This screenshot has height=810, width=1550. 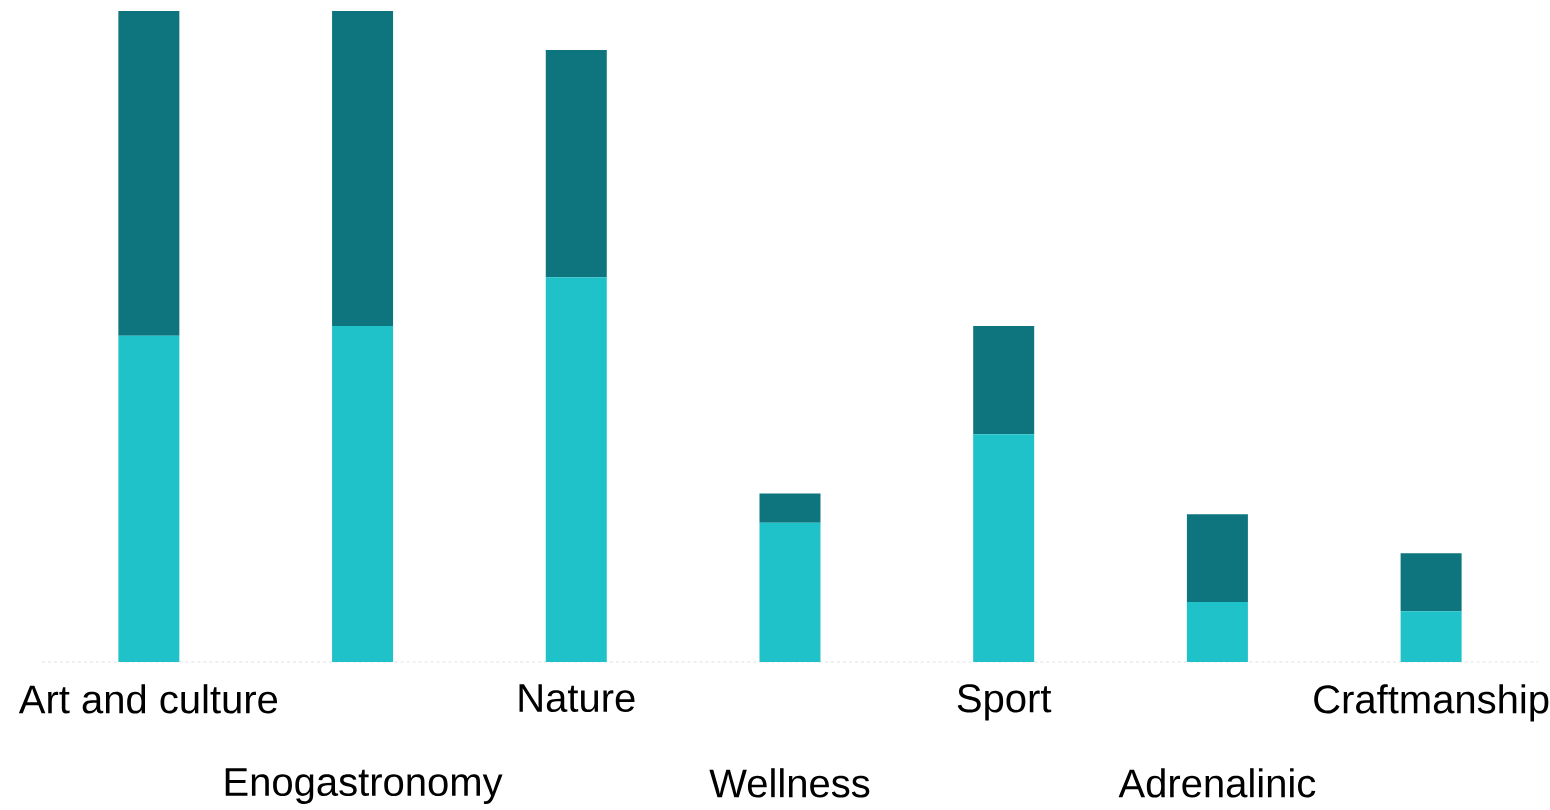 What do you see at coordinates (1431, 703) in the screenshot?
I see `x-tick-label: Craftmanship` at bounding box center [1431, 703].